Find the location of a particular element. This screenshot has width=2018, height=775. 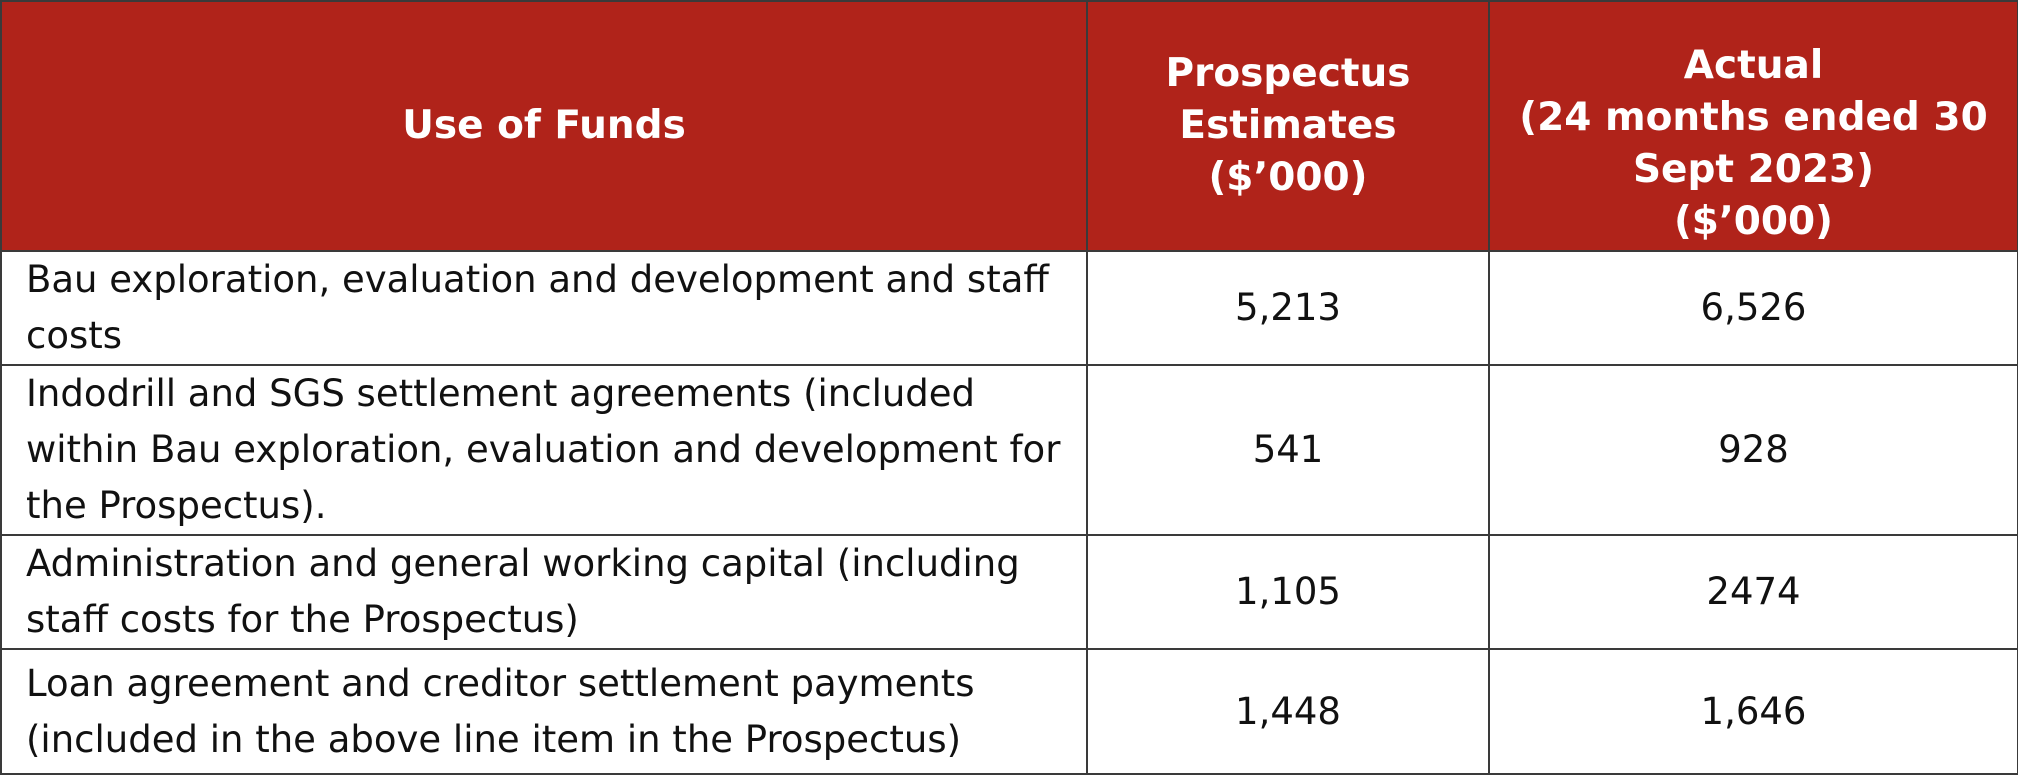

actual-cell: 1,646 is located at coordinates (1753, 711).